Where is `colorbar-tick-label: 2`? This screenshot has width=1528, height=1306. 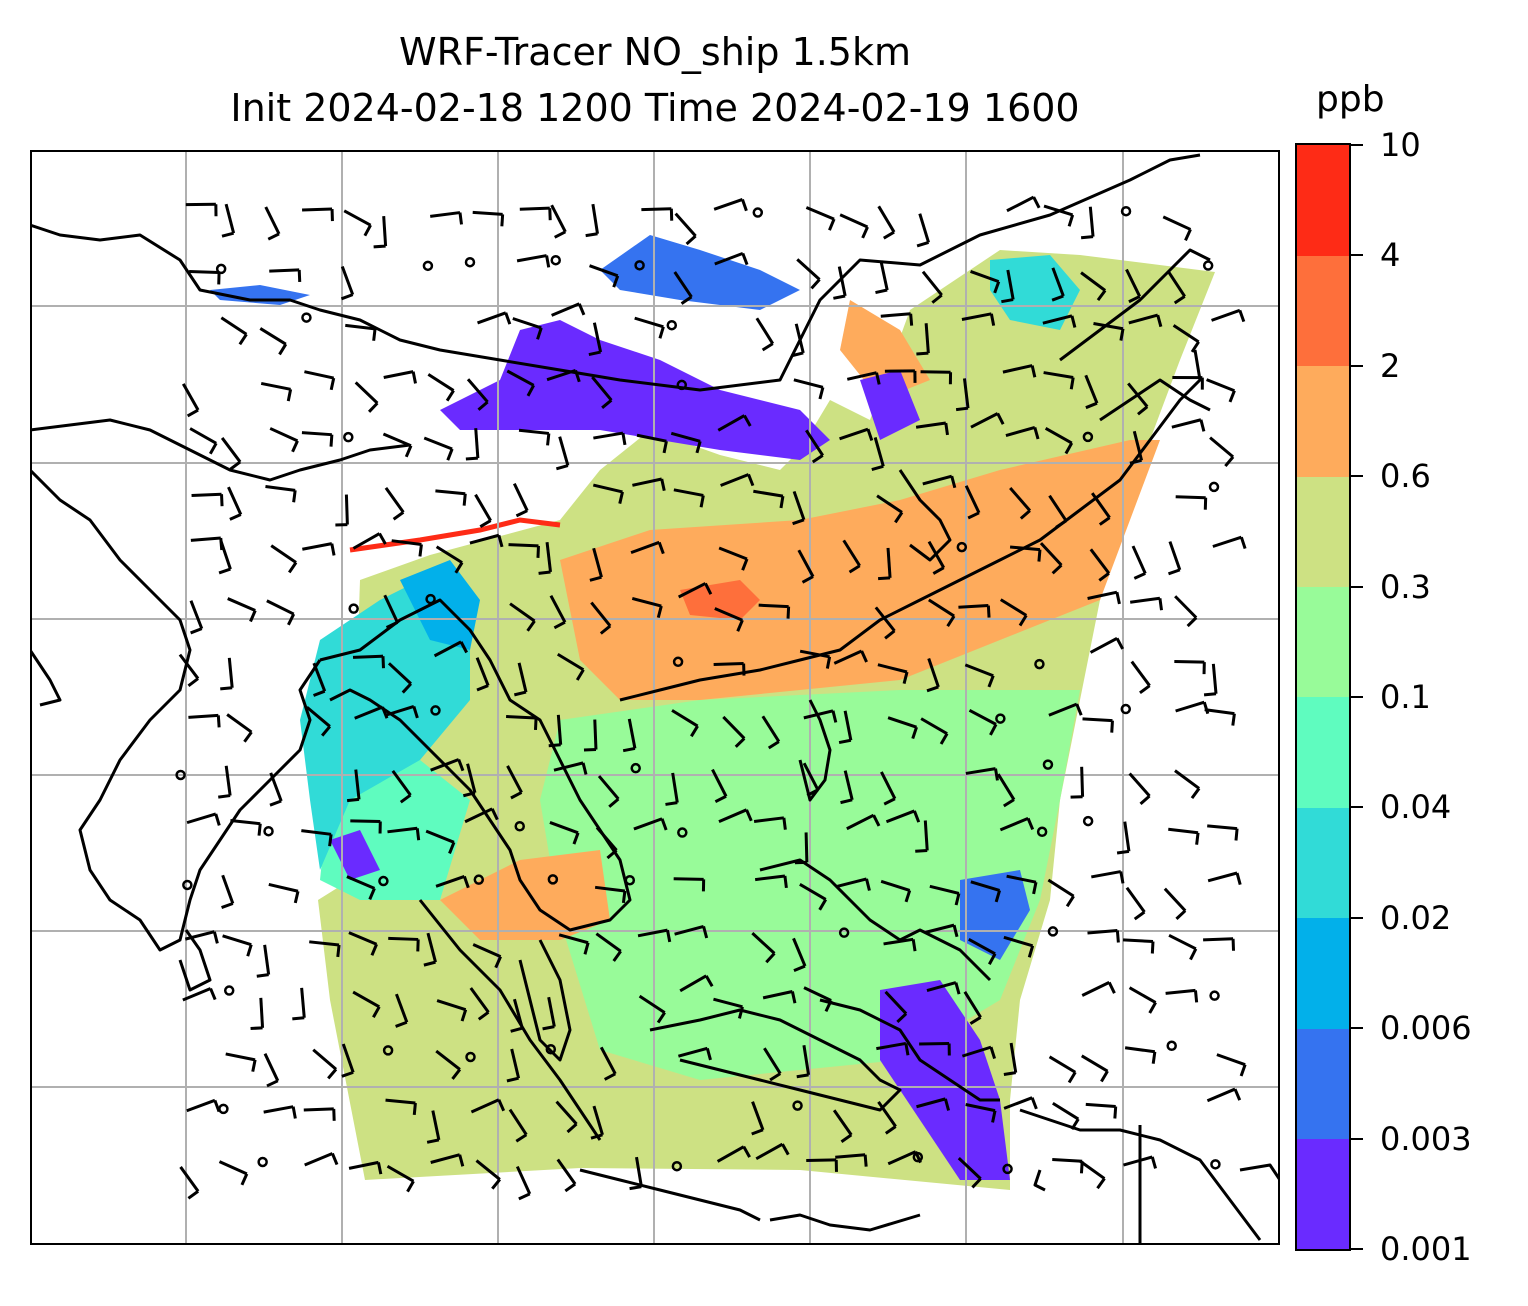 colorbar-tick-label: 2 is located at coordinates (1390, 365).